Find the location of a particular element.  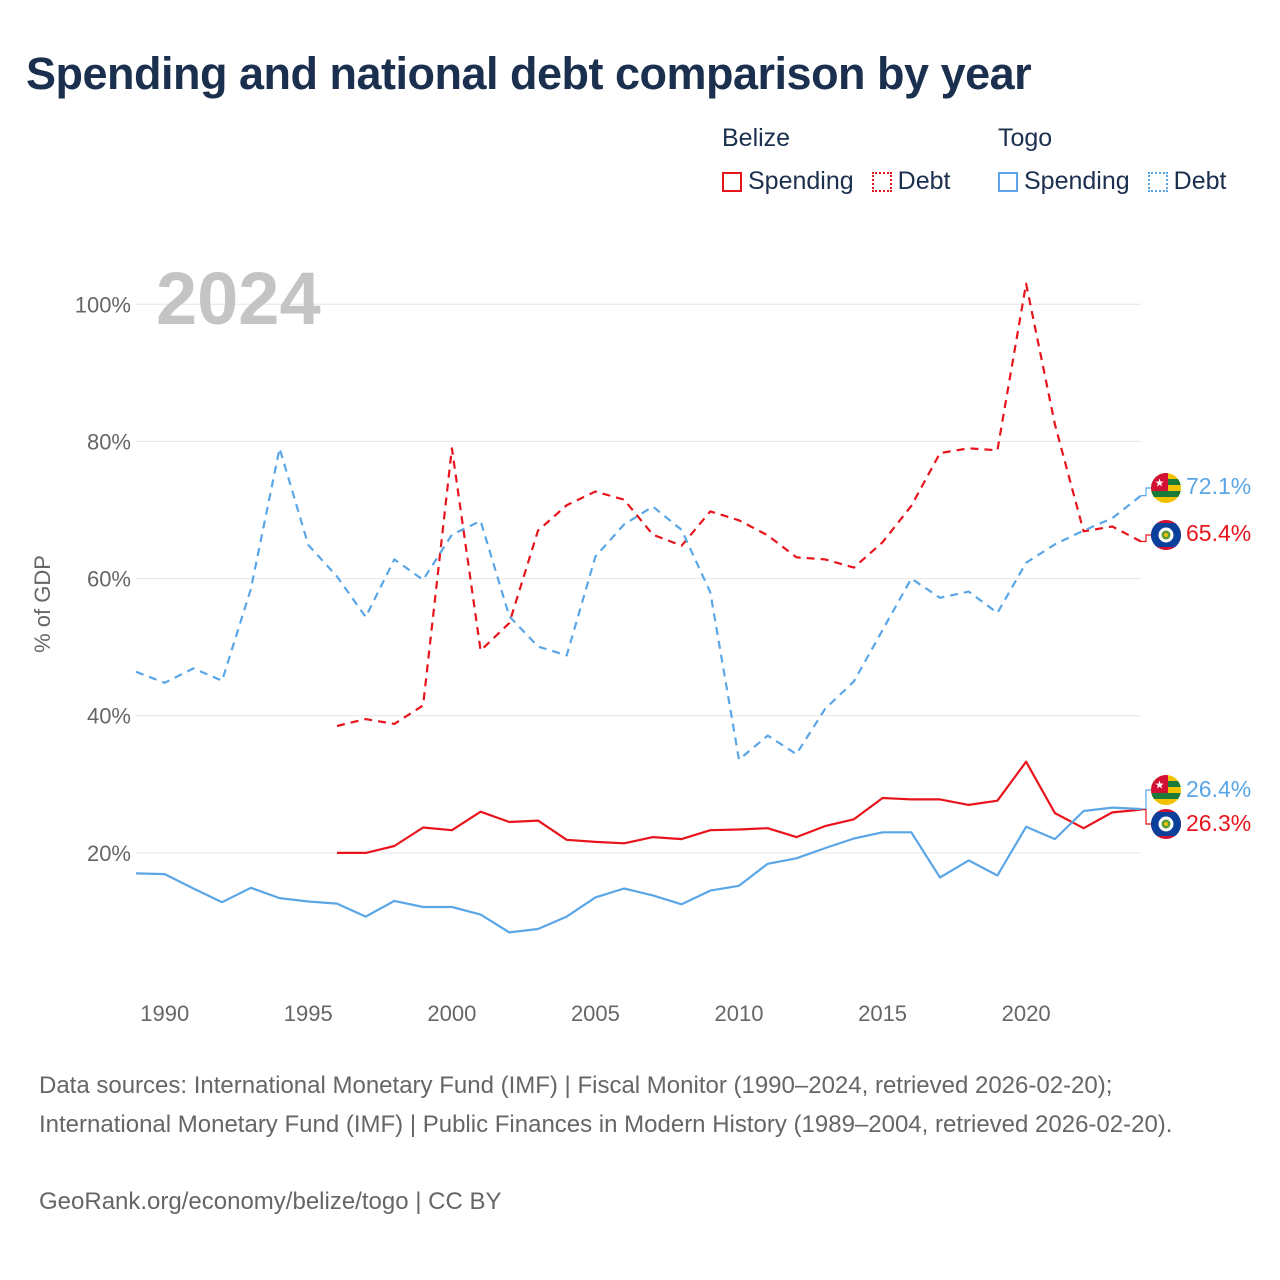

y-tick-label: 100% is located at coordinates (103, 304).